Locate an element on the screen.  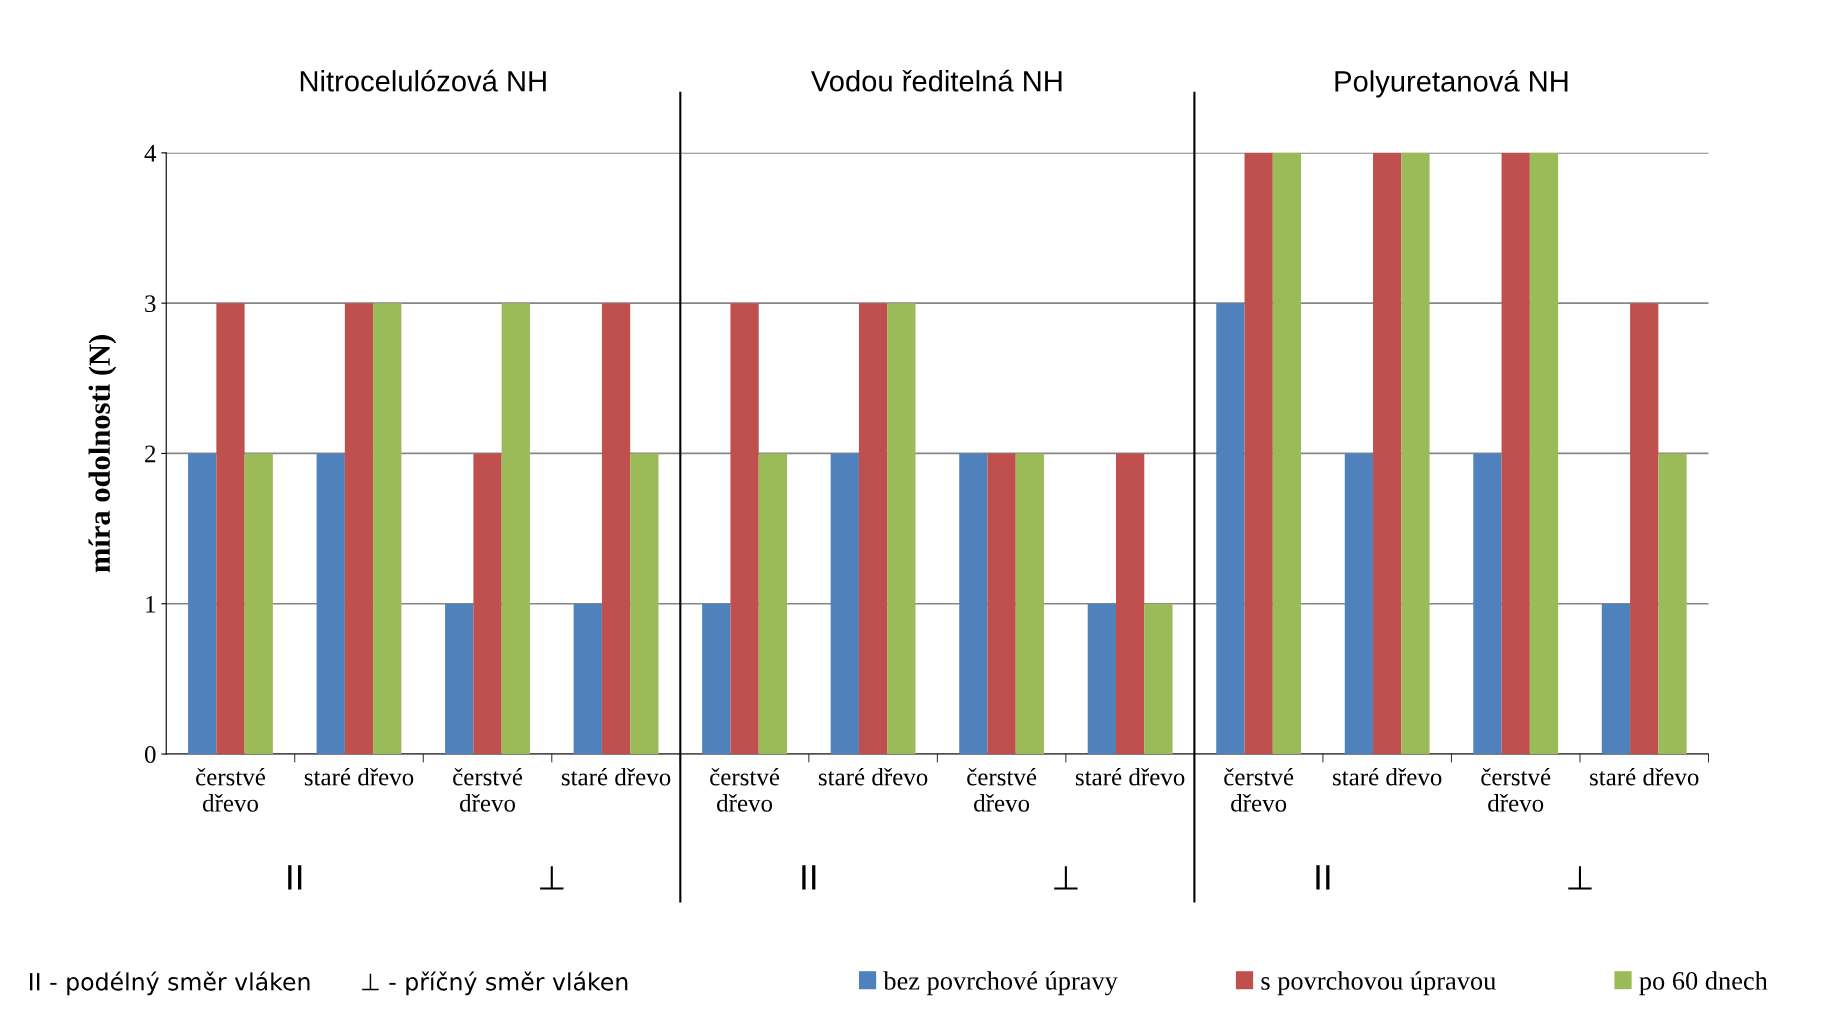
text: Polyuretanová NH is located at coordinates (1451, 83).